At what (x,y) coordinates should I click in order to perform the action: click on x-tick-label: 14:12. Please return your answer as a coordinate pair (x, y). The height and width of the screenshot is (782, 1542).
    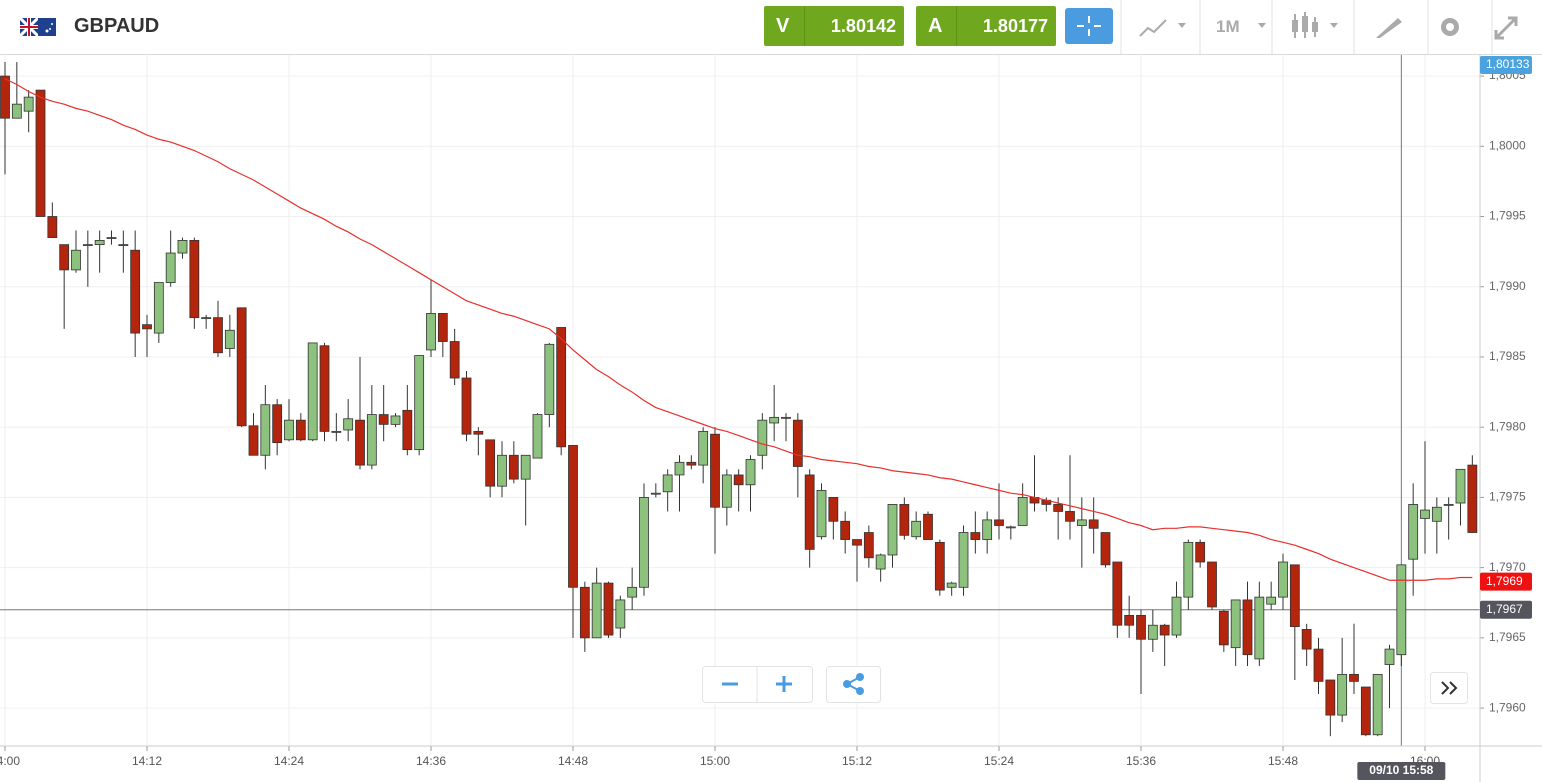
    Looking at the image, I should click on (147, 761).